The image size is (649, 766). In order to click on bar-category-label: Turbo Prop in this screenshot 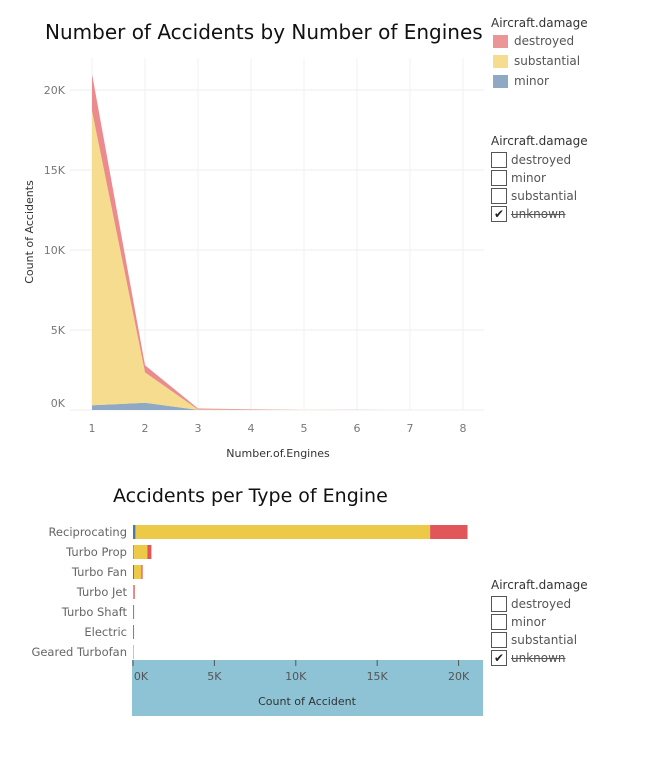, I will do `click(96, 552)`.